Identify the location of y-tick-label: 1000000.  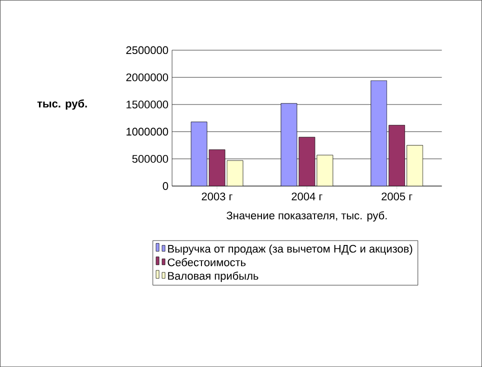
(147, 132).